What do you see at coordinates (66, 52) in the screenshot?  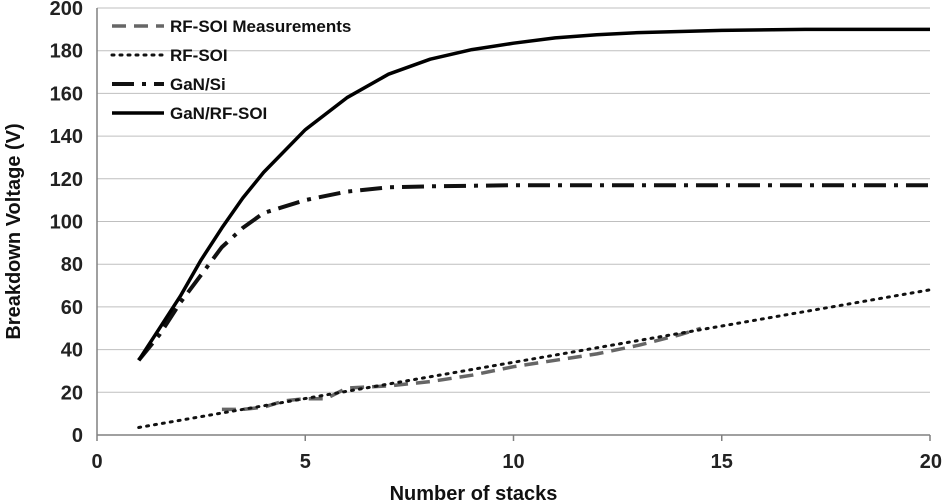 I see `y-tick-label: 180` at bounding box center [66, 52].